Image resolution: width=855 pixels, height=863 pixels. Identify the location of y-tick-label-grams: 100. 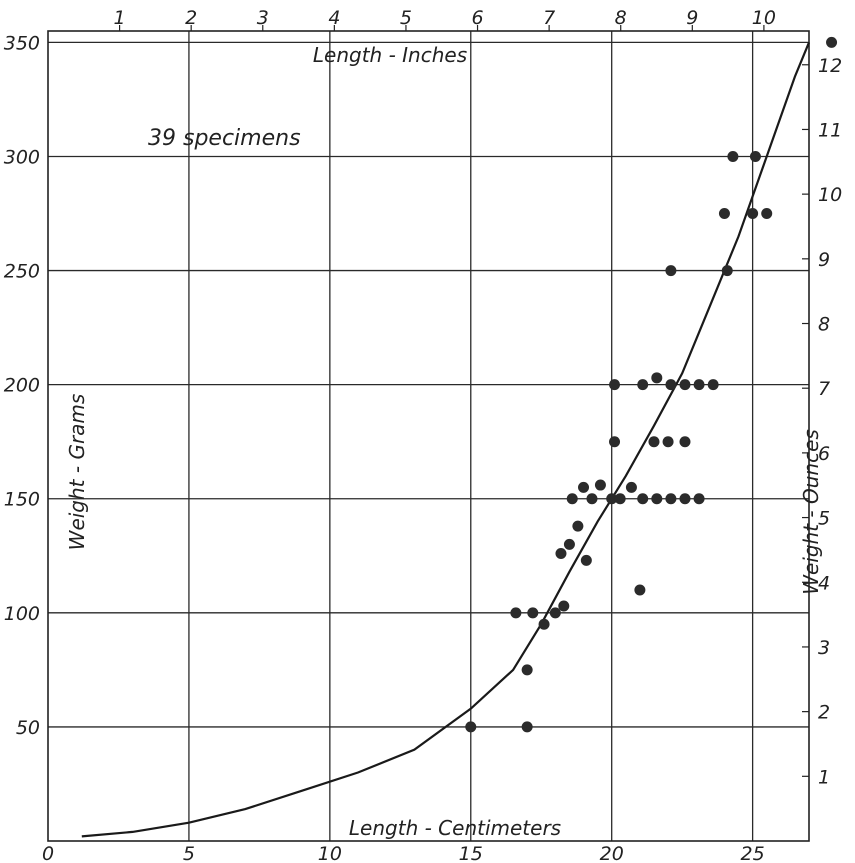
(22, 614).